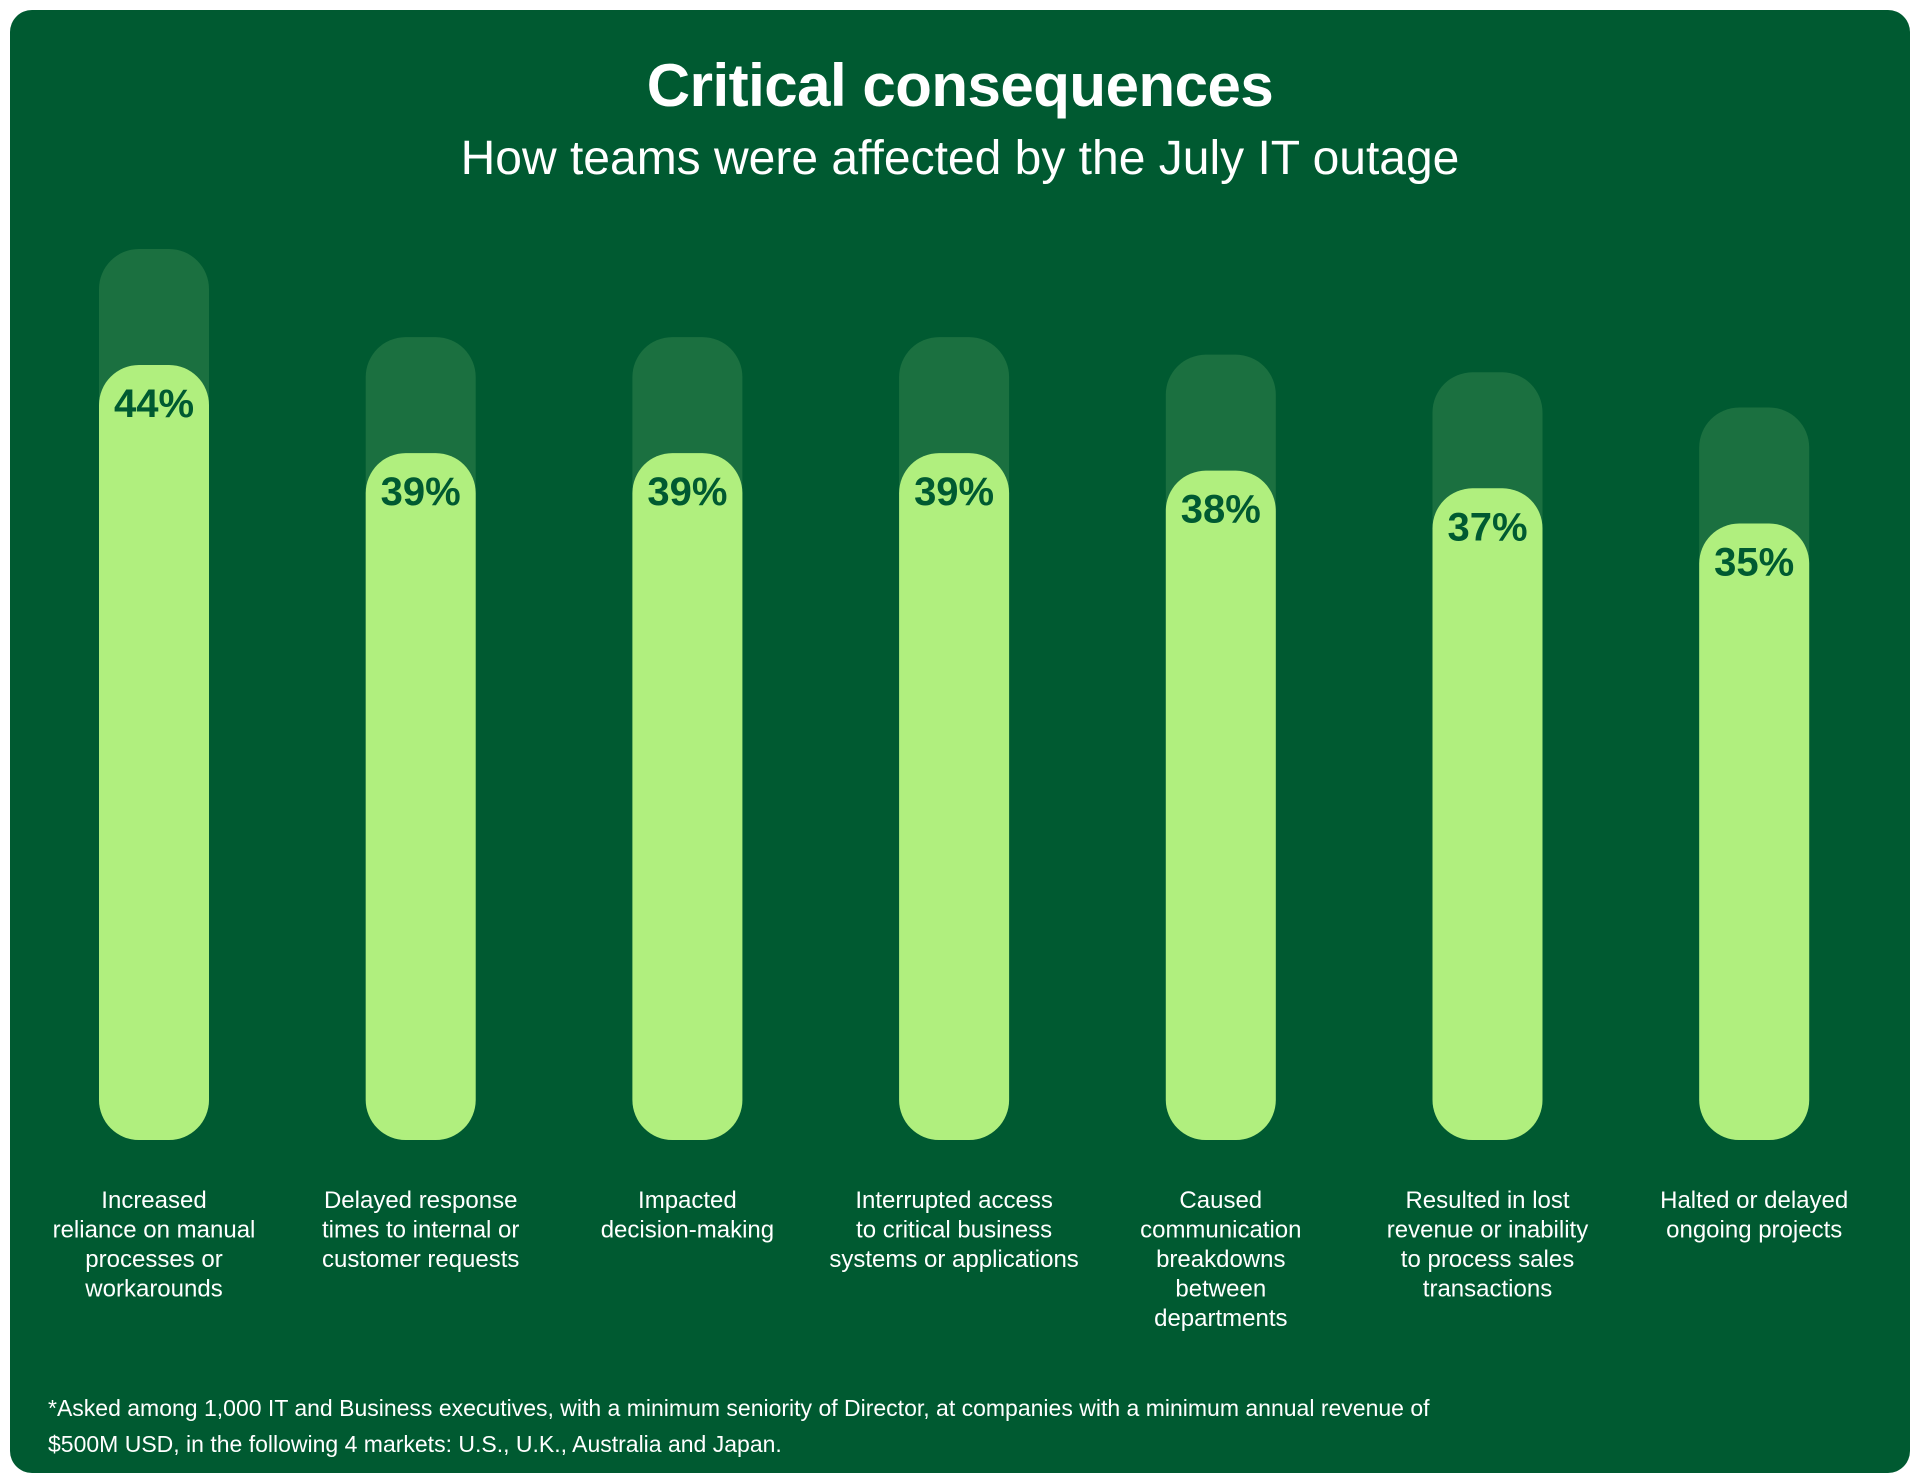 The width and height of the screenshot is (1920, 1483). I want to click on bar-value-label: 35%, so click(1754, 563).